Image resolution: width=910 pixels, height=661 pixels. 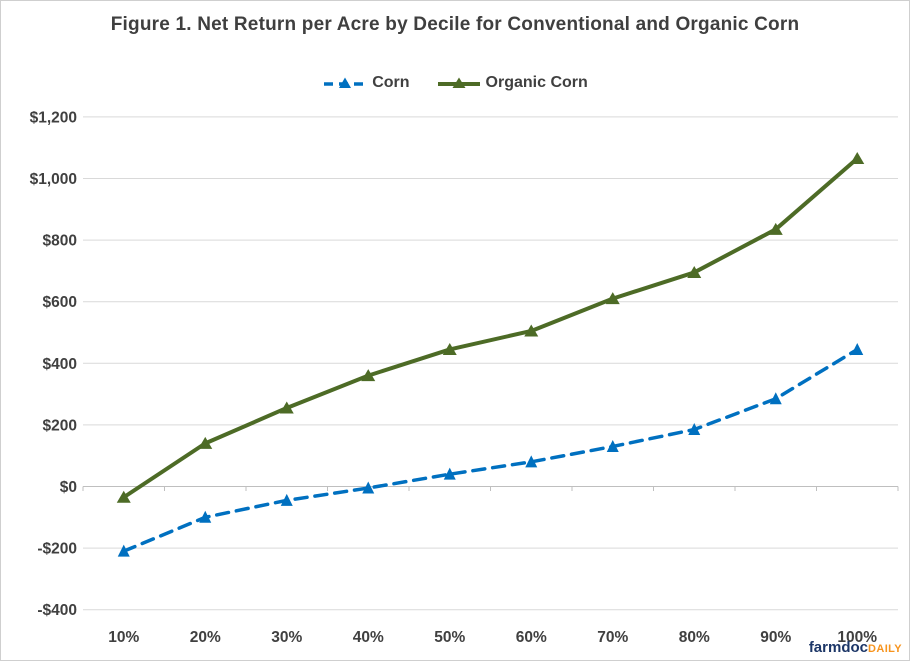 What do you see at coordinates (536, 82) in the screenshot?
I see `legend-label-organic-corn: Organic Corn` at bounding box center [536, 82].